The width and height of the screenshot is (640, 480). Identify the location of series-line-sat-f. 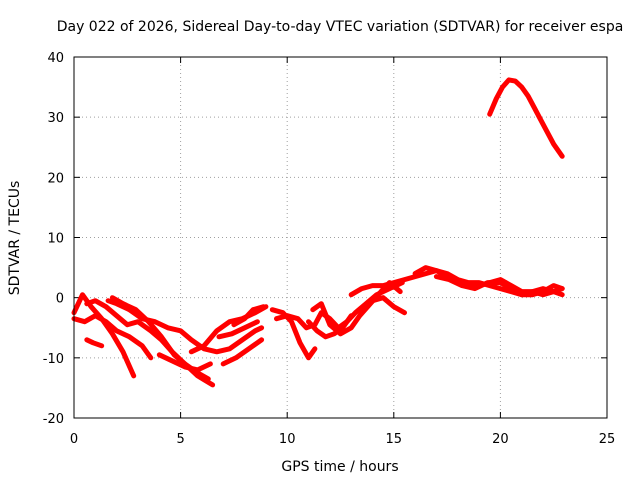
(94, 343).